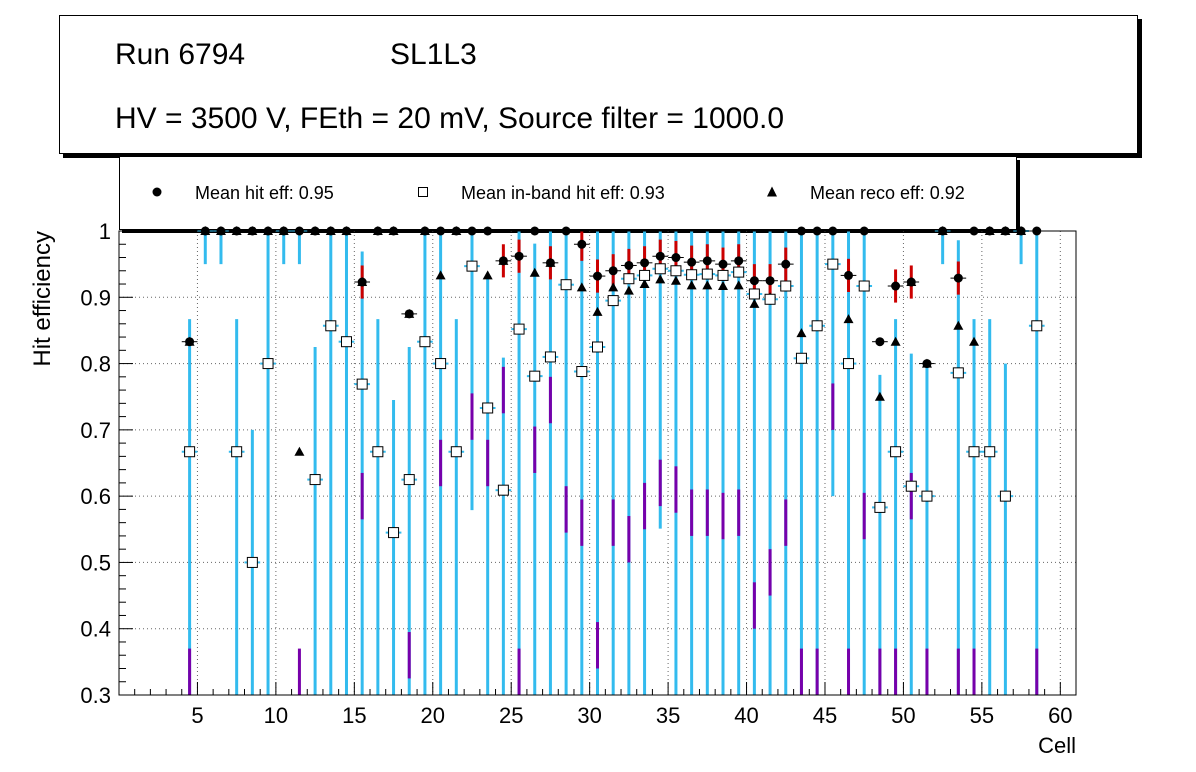 Image resolution: width=1196 pixels, height=772 pixels. What do you see at coordinates (511, 715) in the screenshot?
I see `x-tick-label: 25` at bounding box center [511, 715].